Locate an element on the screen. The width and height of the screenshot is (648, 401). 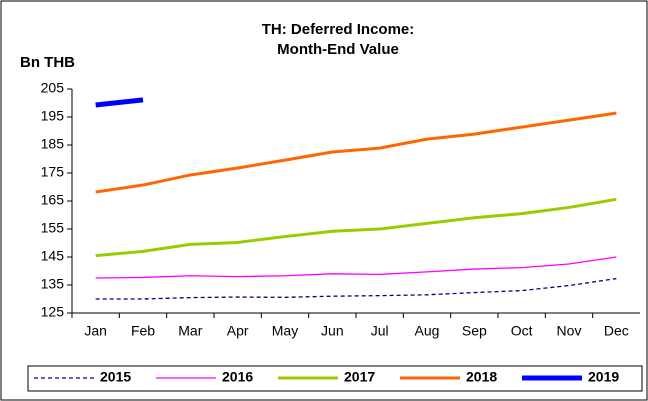
x-tick-label: Sep is located at coordinates (474, 331).